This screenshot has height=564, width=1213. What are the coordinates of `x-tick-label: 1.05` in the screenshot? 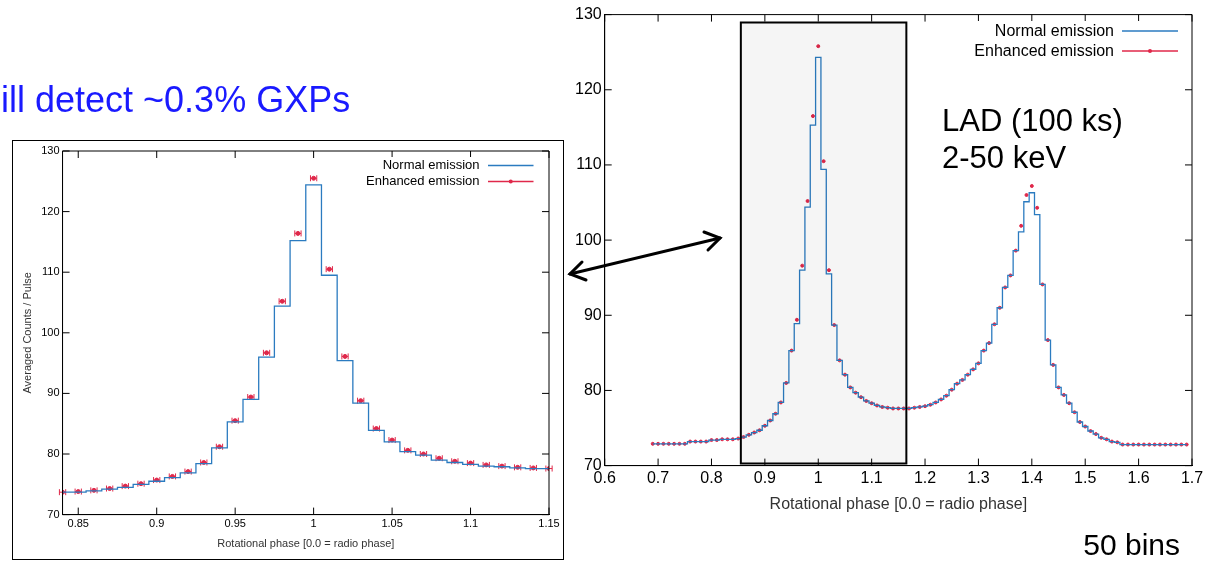 It's located at (392, 523).